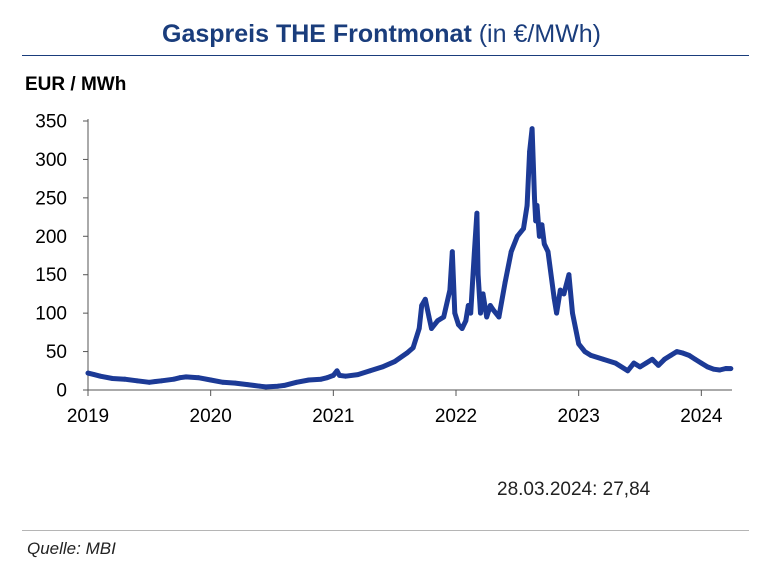 This screenshot has height=573, width=763. I want to click on y-tick-label: 300, so click(51, 160).